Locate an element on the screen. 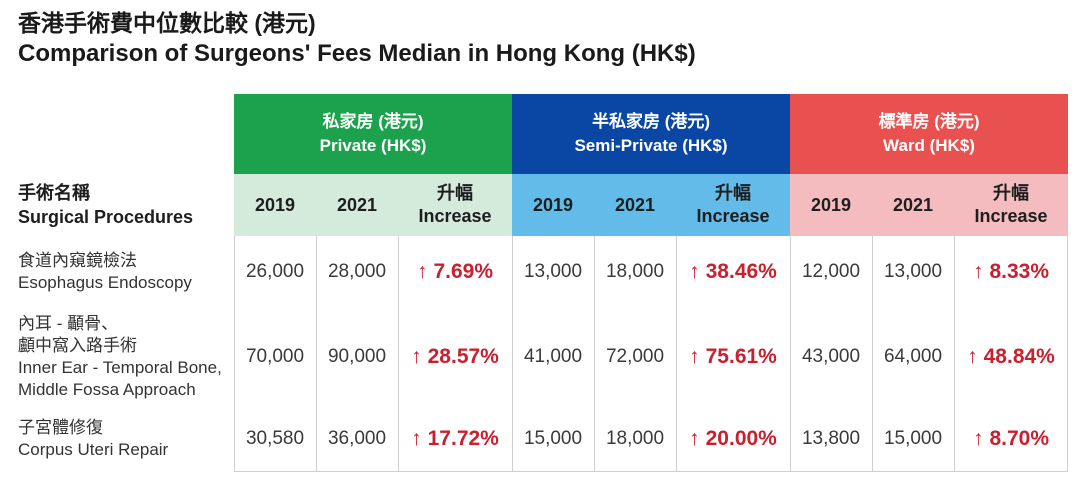  ward-increase-header: 升幅 Increase is located at coordinates (1011, 205).